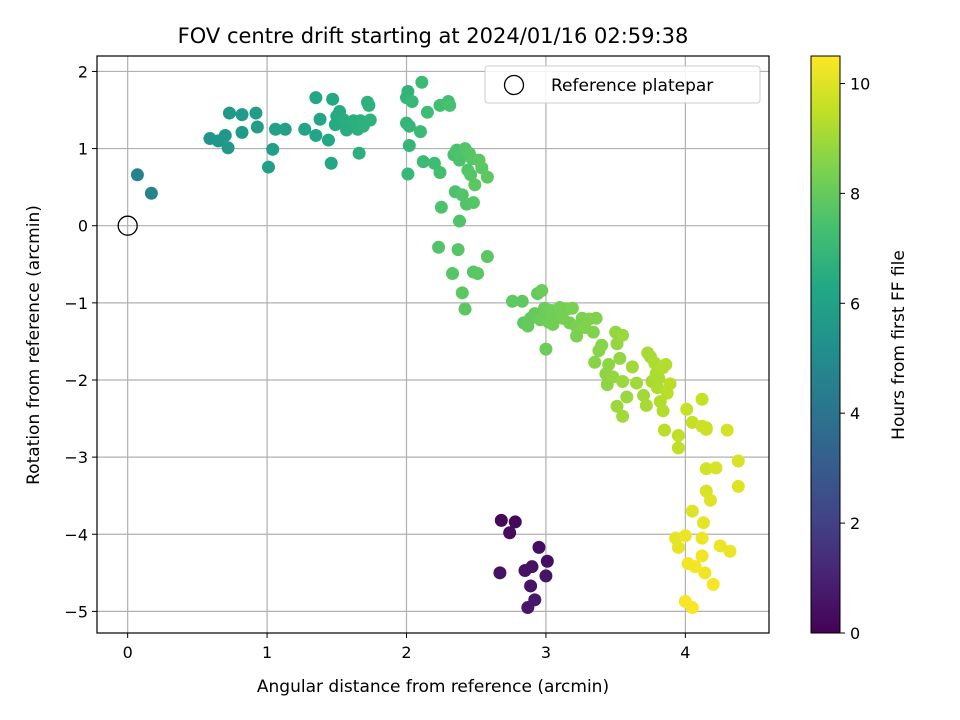 The width and height of the screenshot is (960, 720). I want to click on reference-marker, so click(127, 225).